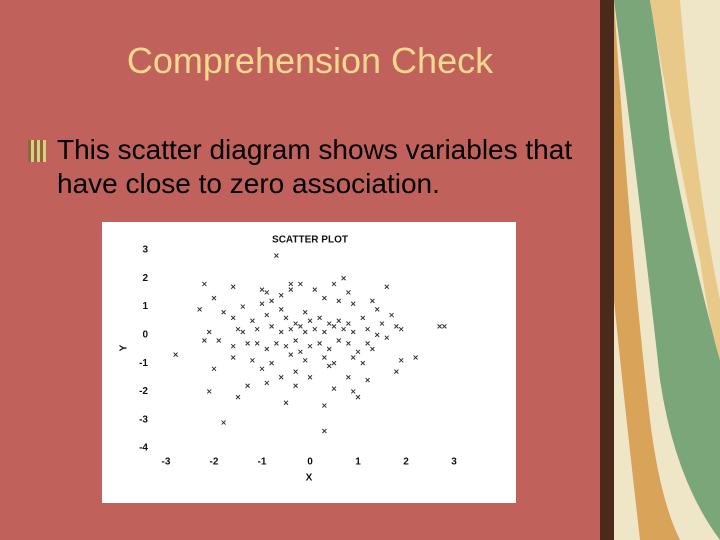  I want to click on x-tick-label: 1, so click(358, 462).